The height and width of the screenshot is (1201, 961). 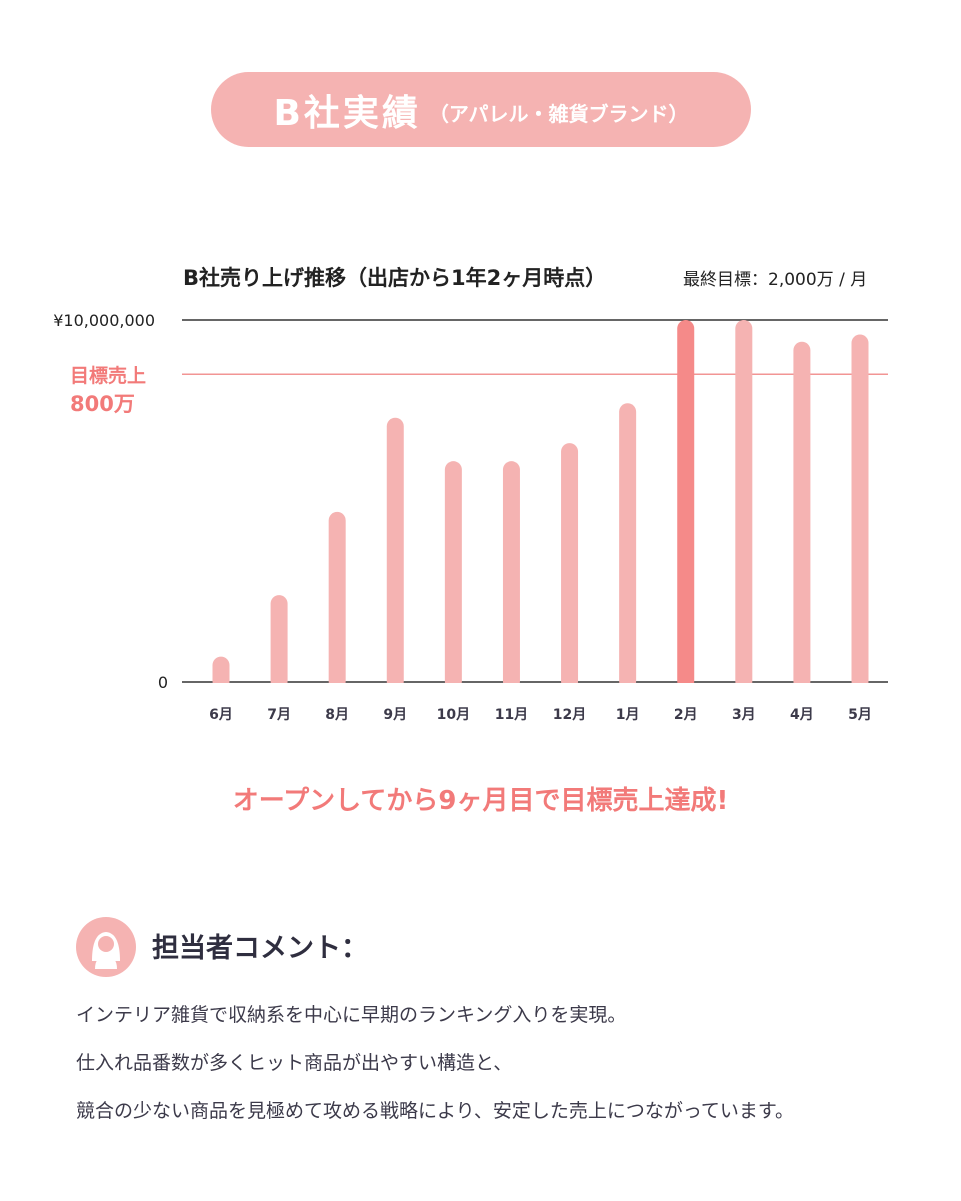 I want to click on bar-1月, so click(x=628, y=546).